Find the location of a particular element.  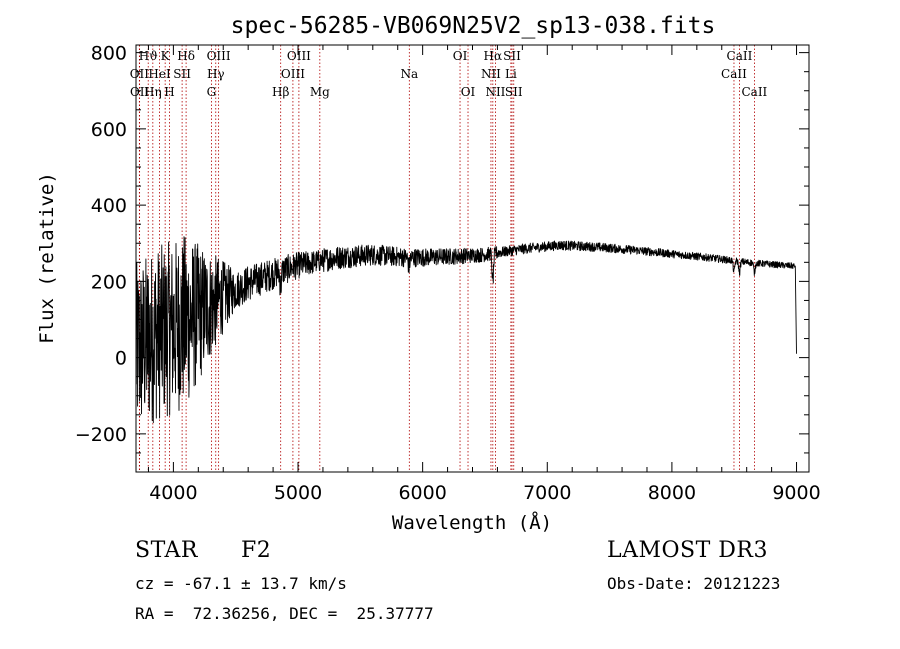

y-tick-label: 0 is located at coordinates (121, 359).